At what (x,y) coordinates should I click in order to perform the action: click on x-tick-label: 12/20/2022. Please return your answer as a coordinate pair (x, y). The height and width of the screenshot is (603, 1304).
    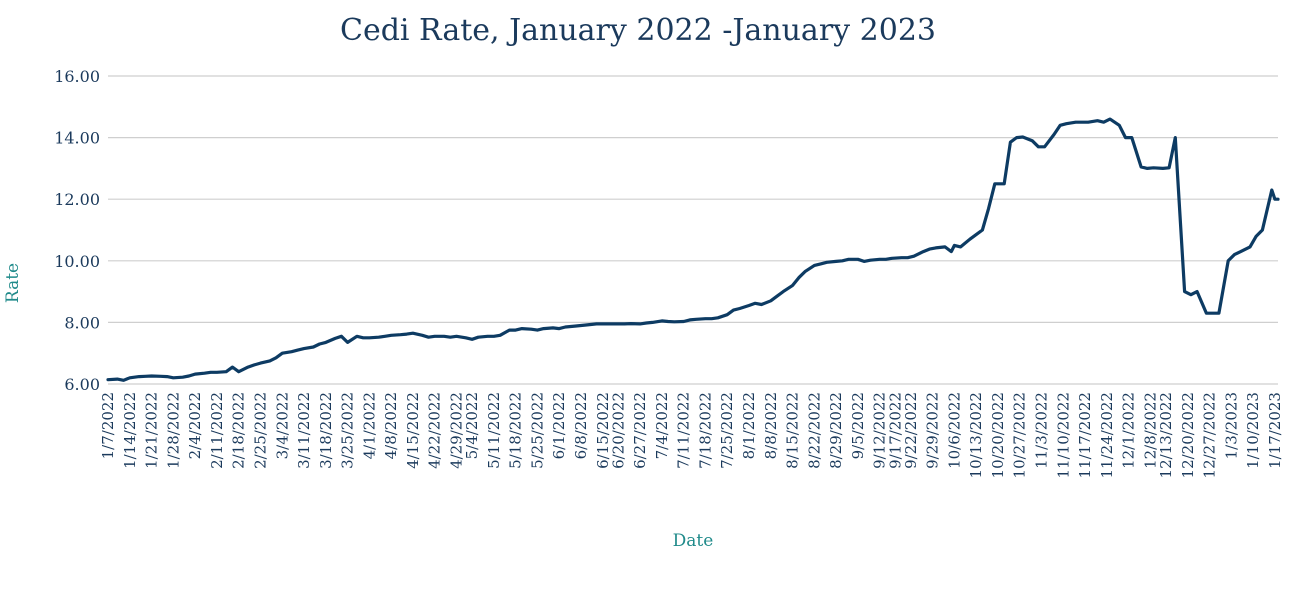
    Looking at the image, I should click on (1188, 435).